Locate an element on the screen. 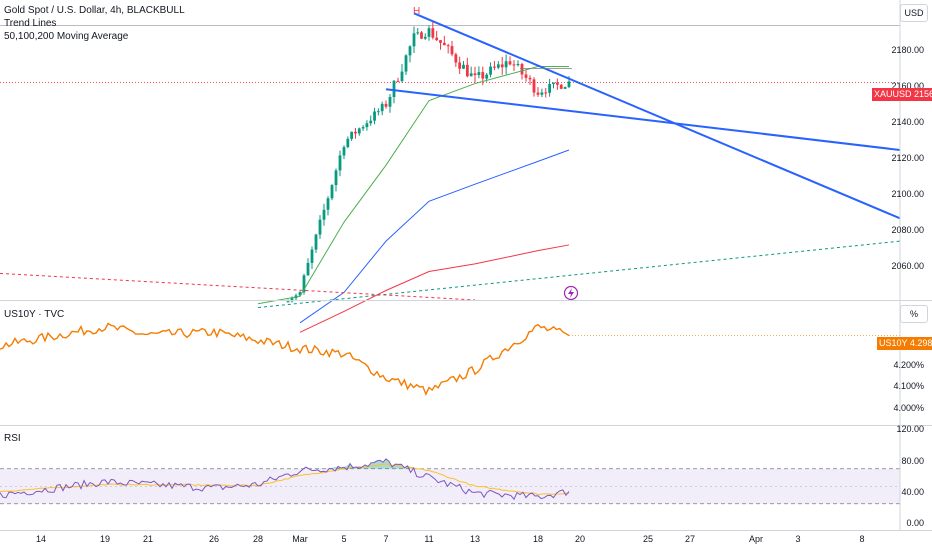  symbol-title: Gold Spot / U.S. Dollar, 4h, BLACKBULL is located at coordinates (94, 10).